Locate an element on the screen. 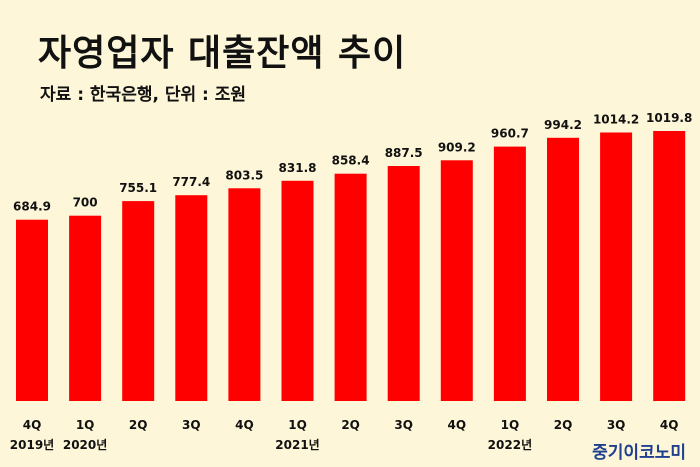 The image size is (700, 467). value-label-3: 777.4 is located at coordinates (191, 182).